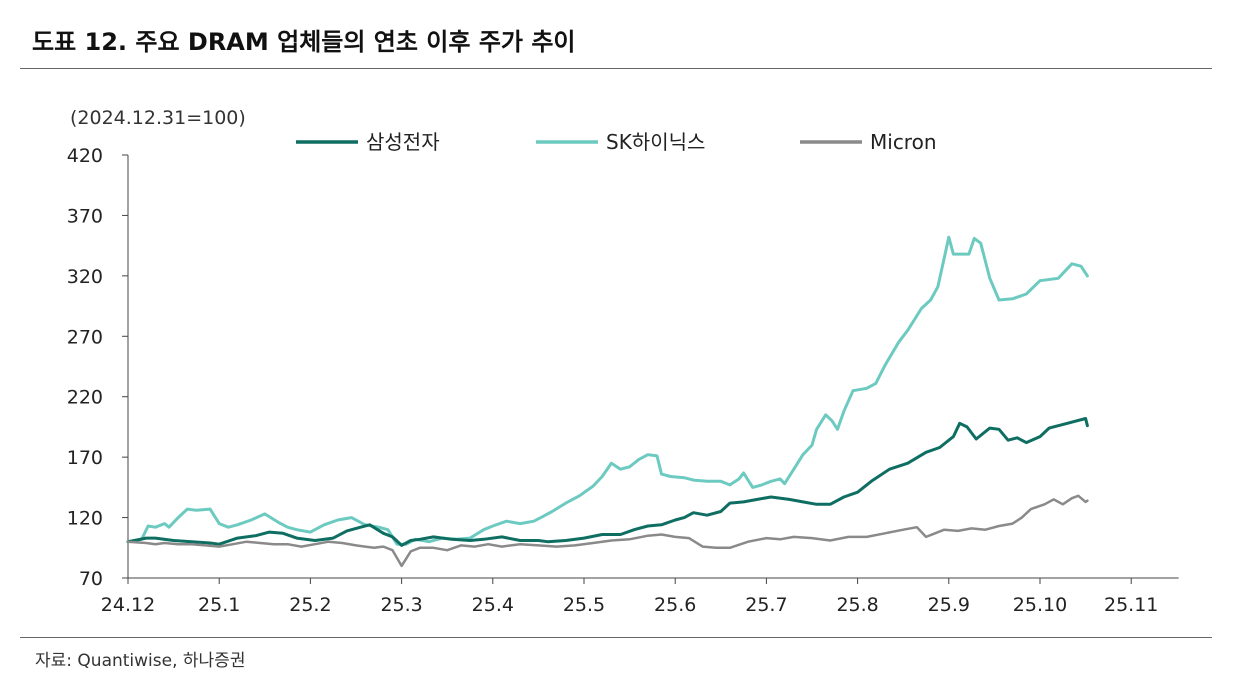  I want to click on y-tick-label: 170, so click(85, 458).